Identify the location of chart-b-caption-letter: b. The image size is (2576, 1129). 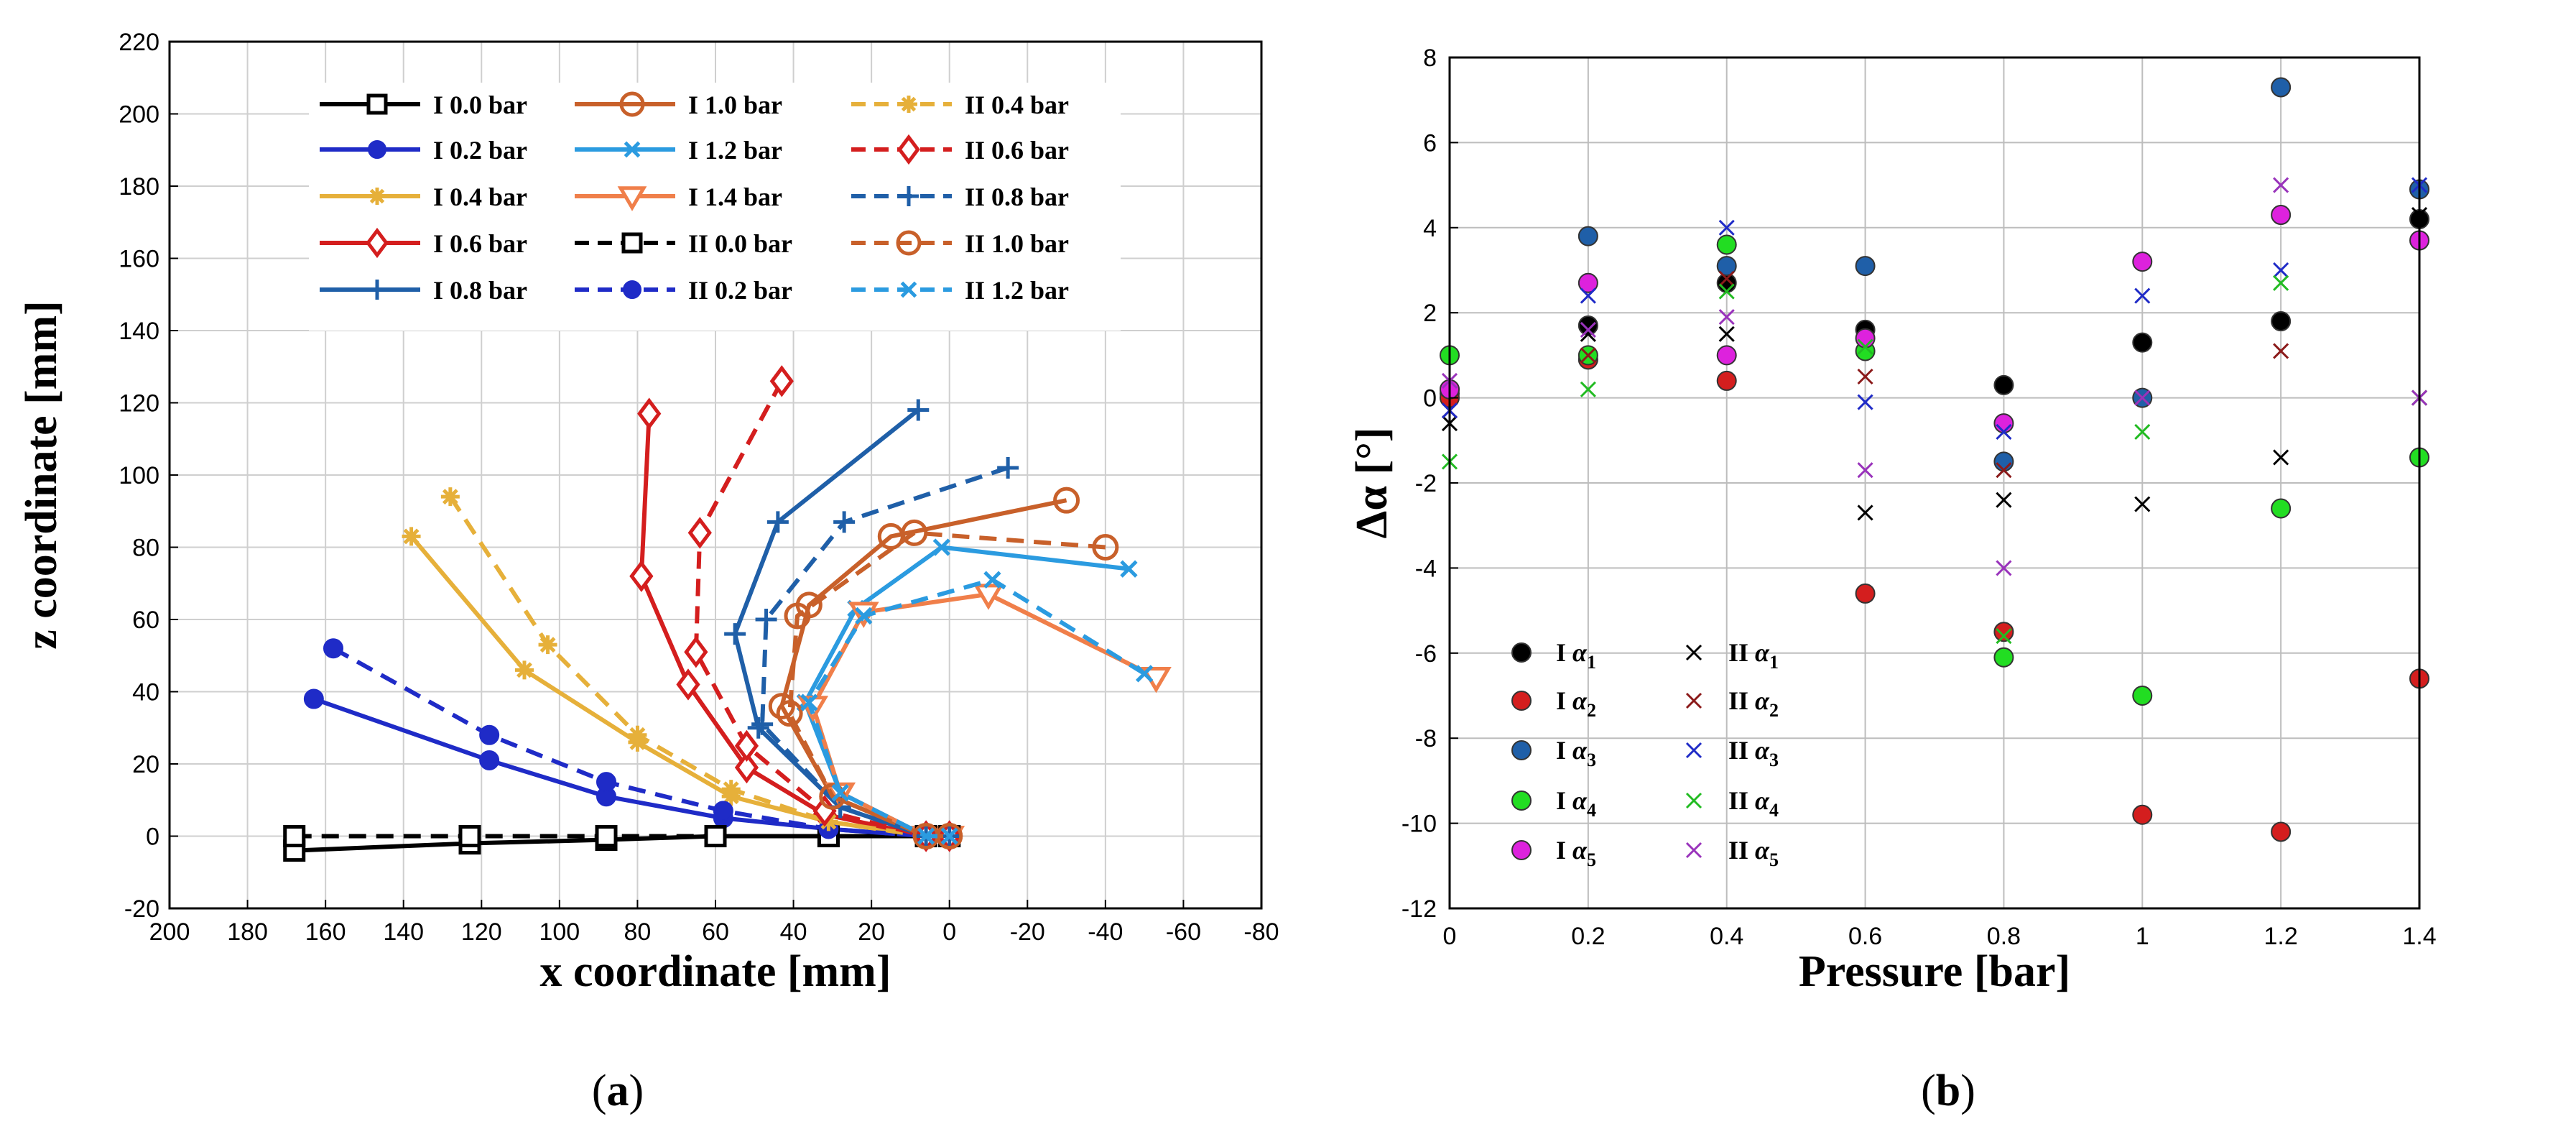
(1948, 1090).